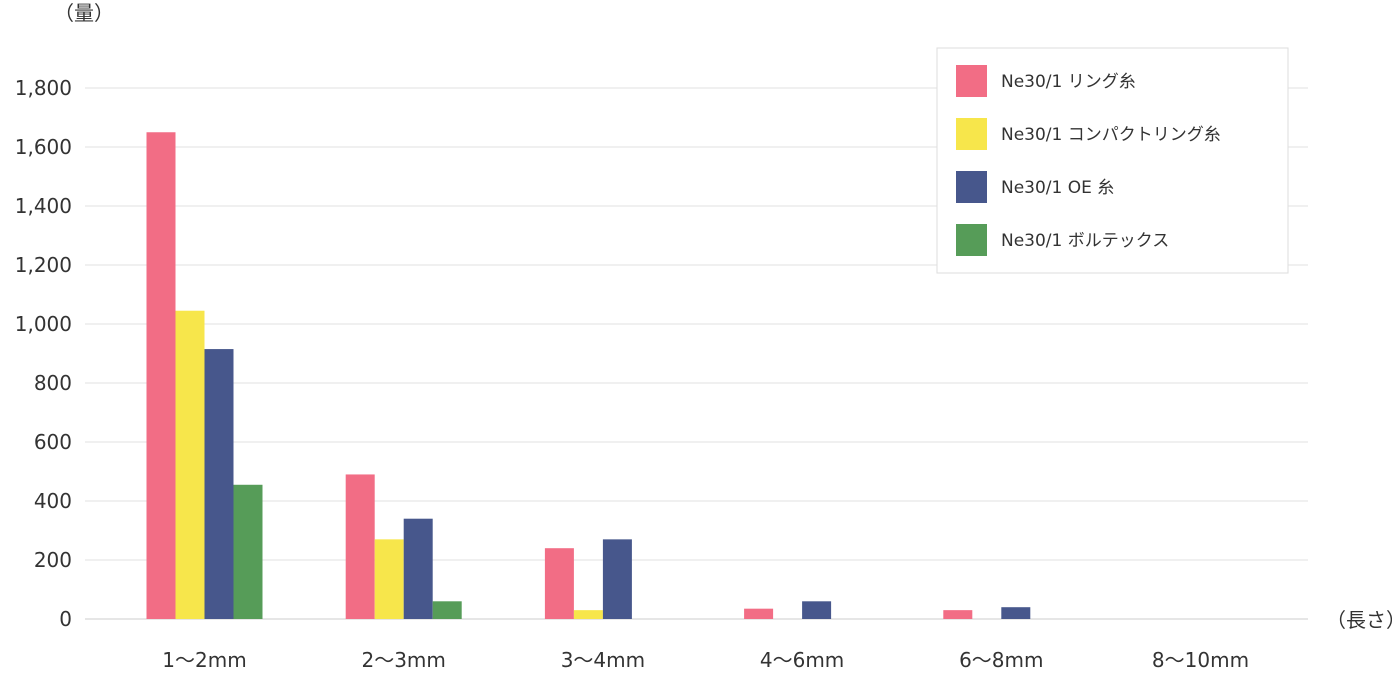 The image size is (1392, 674). What do you see at coordinates (1085, 241) in the screenshot?
I see `legend-entry-label: Ne30/1 ボルテックス` at bounding box center [1085, 241].